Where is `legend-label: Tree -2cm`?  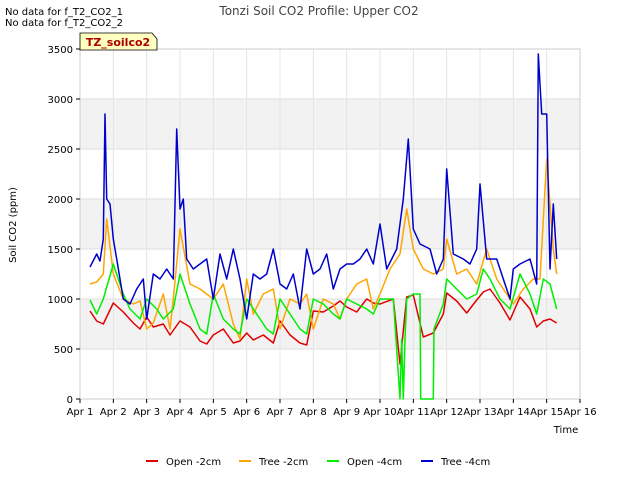 legend-label: Tree -2cm is located at coordinates (283, 462).